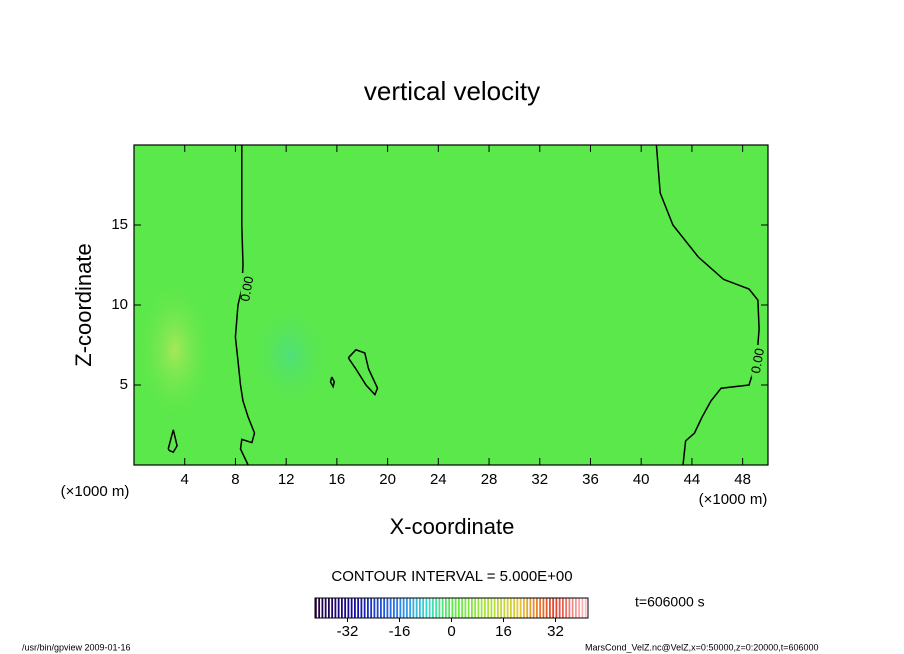 The height and width of the screenshot is (654, 904). I want to click on colorbar-tick-label: 32, so click(555, 631).